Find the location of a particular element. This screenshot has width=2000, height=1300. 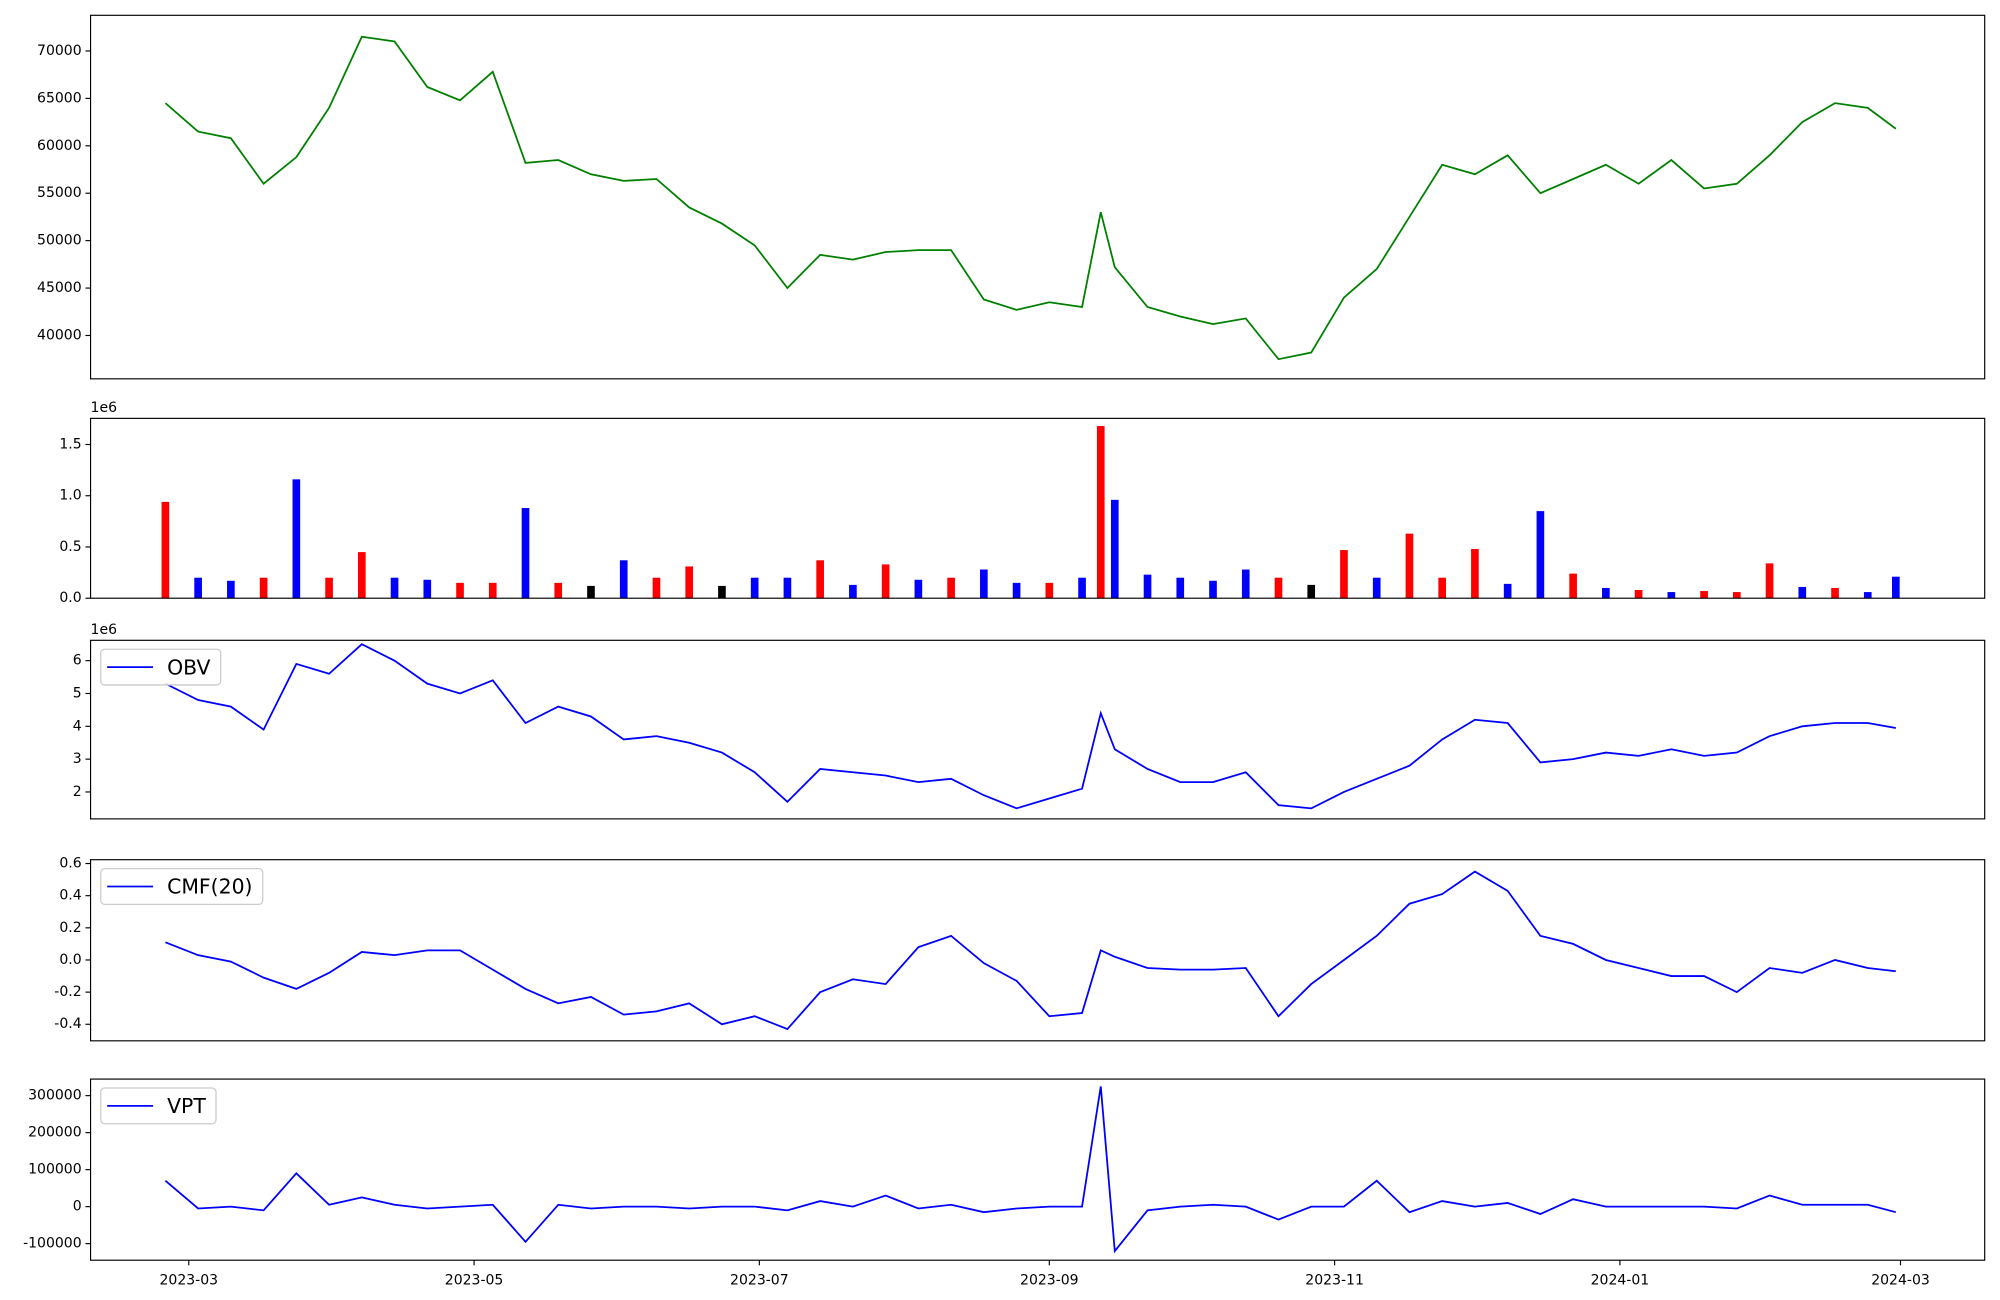

legend-text: VPT is located at coordinates (186, 1106).